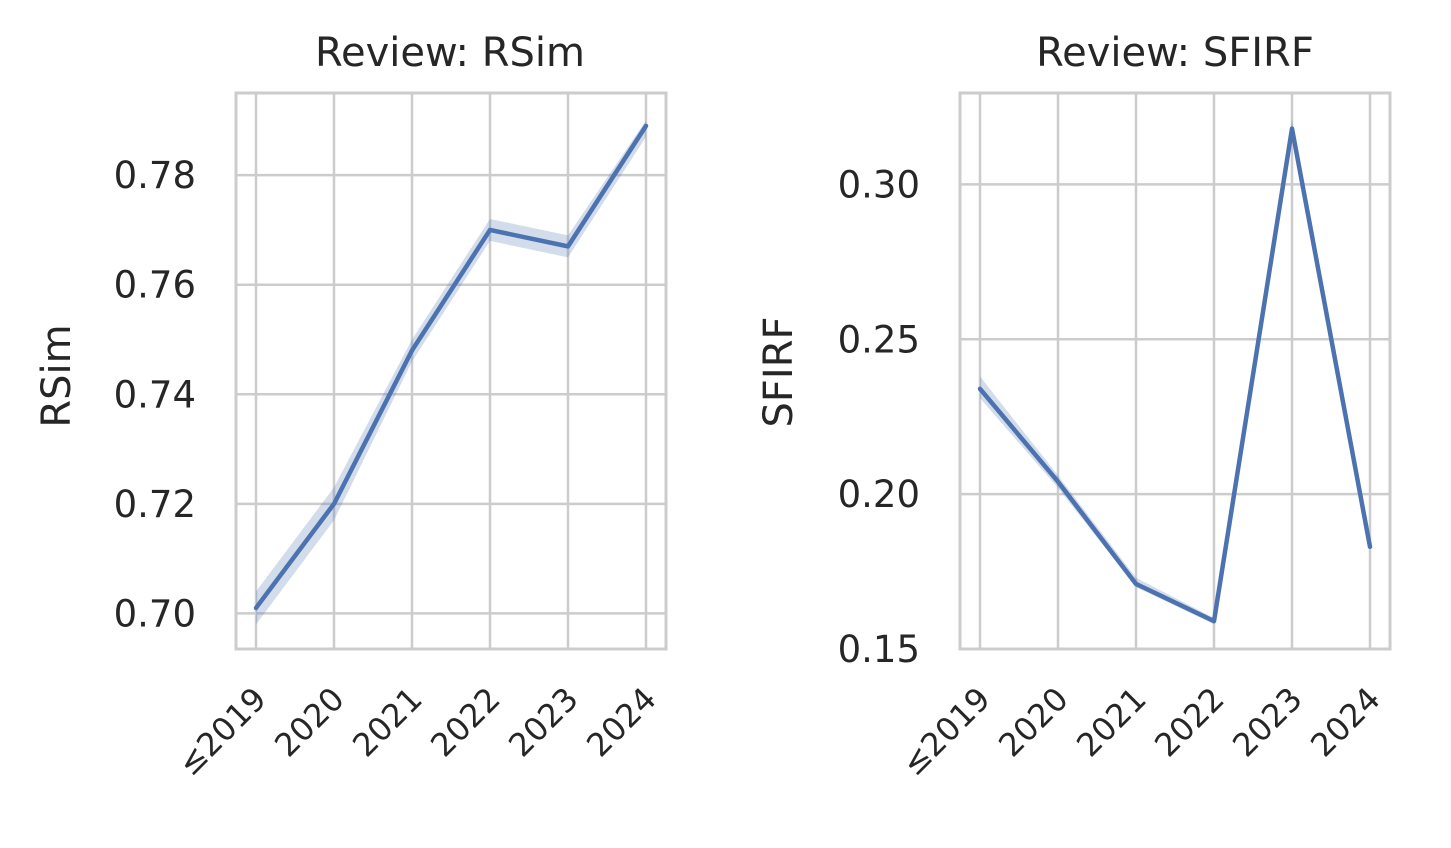 This screenshot has height=848, width=1451. I want to click on y-tick-label: 0.78, so click(155, 175).